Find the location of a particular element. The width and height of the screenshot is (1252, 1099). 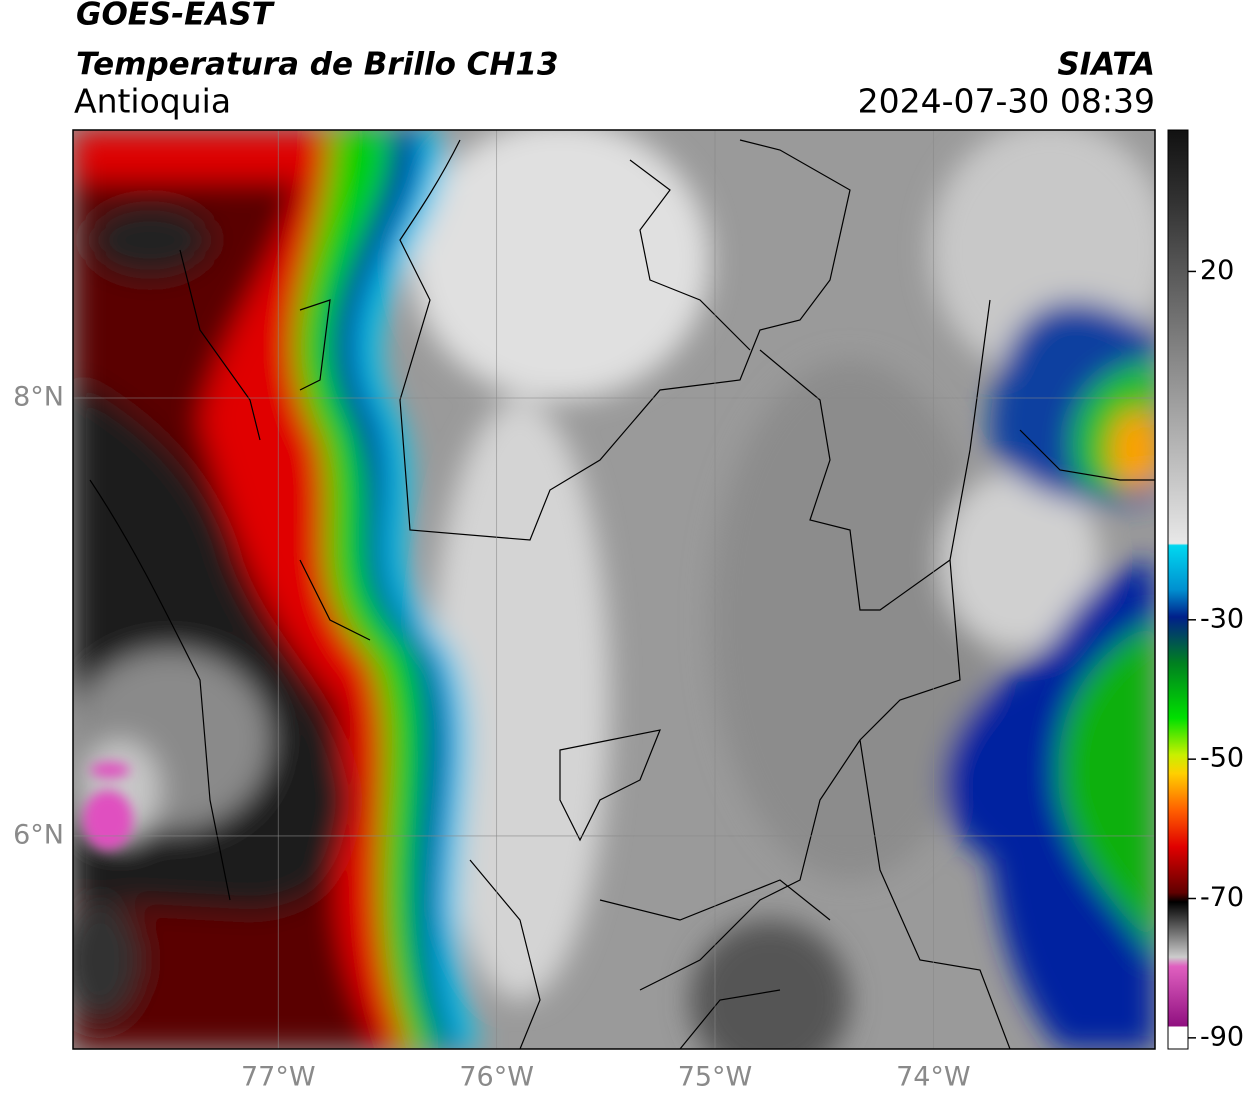

lat-tick-label: 6°N is located at coordinates (38, 834).